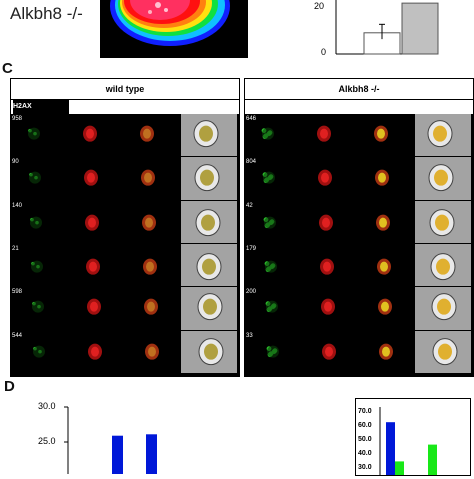  Describe the element at coordinates (17, 335) in the screenshot. I see `cell-id-label: 544` at that location.